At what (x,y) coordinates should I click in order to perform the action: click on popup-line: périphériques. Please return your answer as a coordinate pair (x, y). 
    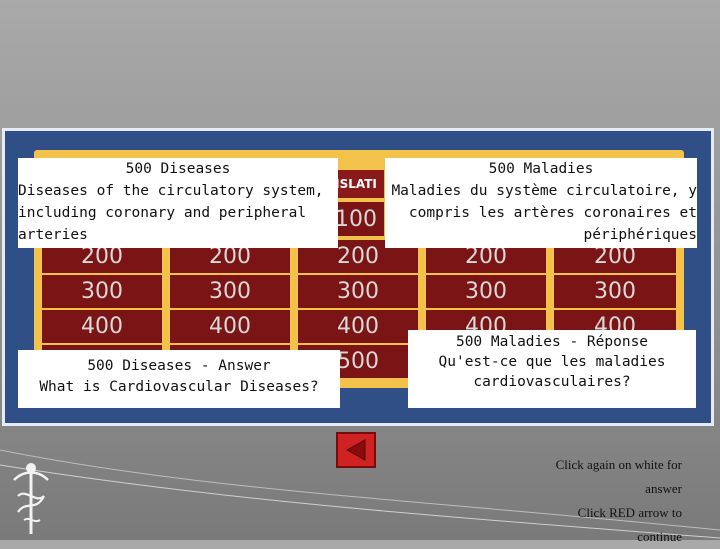
    Looking at the image, I should click on (640, 235).